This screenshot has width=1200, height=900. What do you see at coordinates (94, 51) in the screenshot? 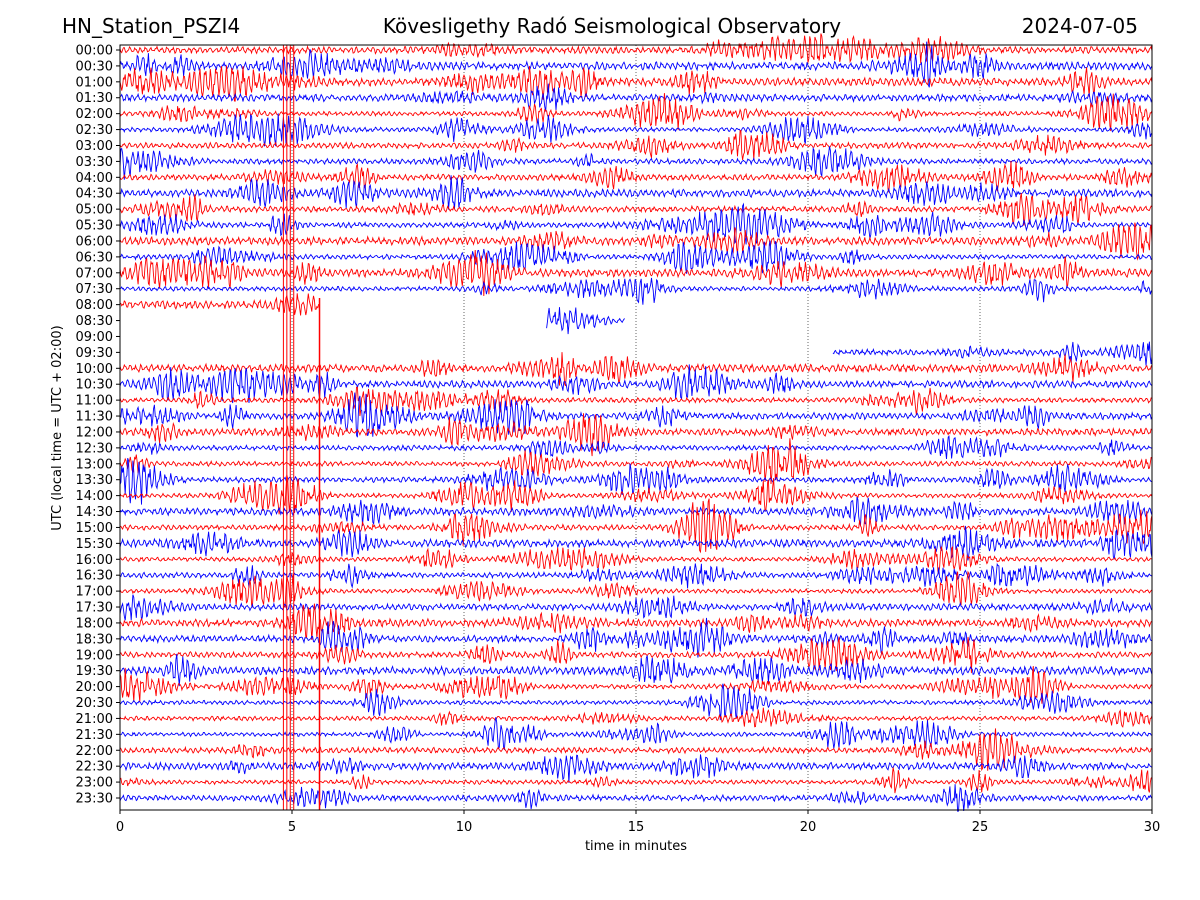
I see `y-tick-label: 00:00` at bounding box center [94, 51].